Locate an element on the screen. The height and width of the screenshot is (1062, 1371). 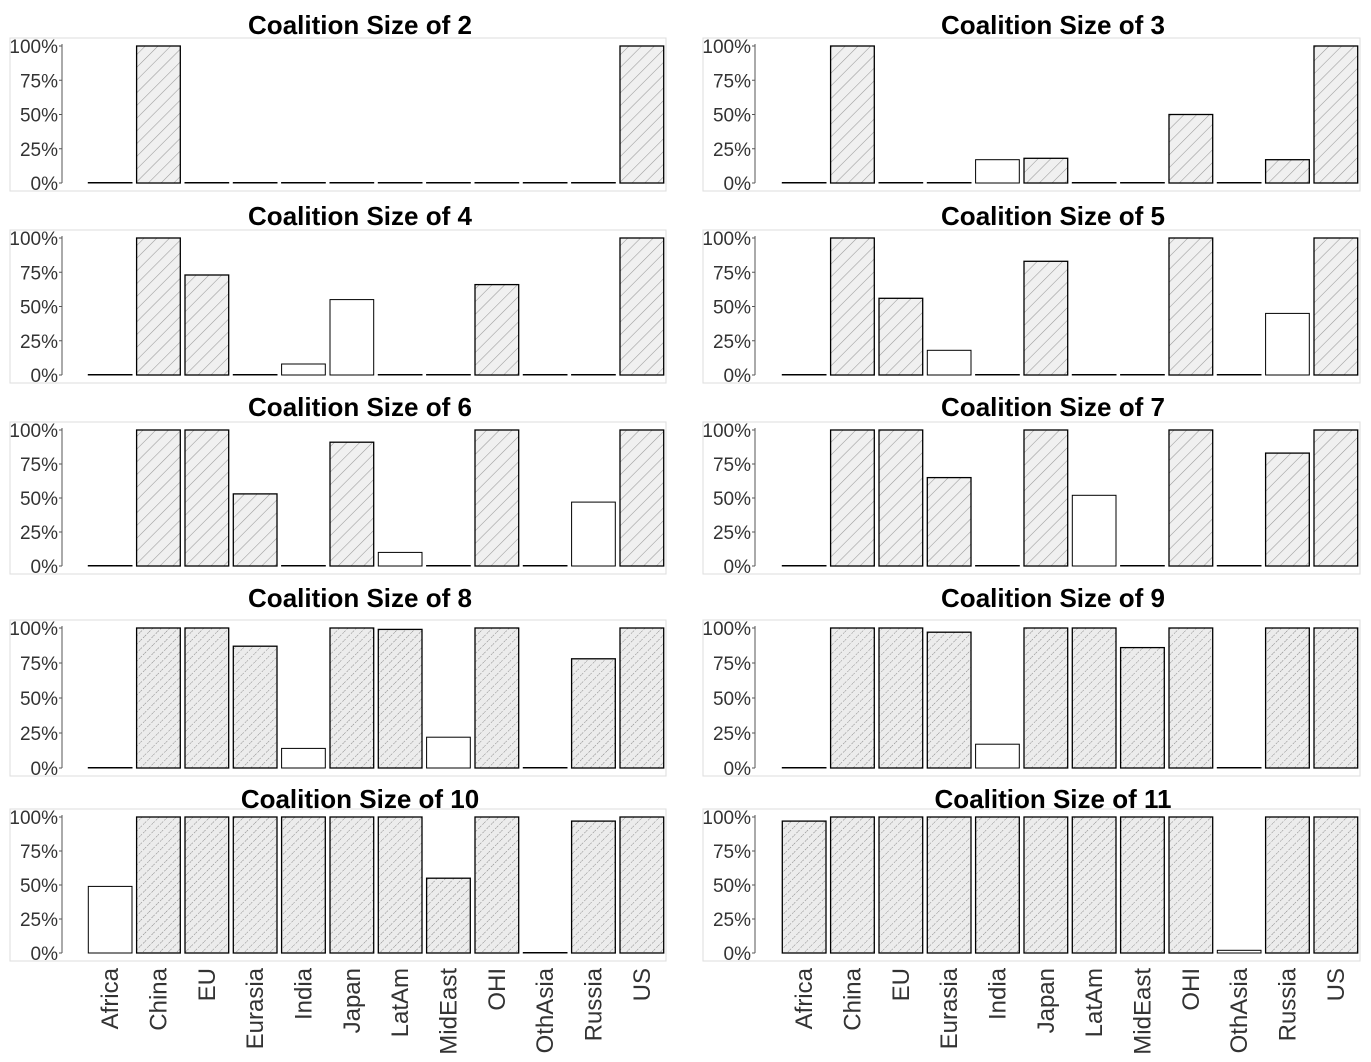
x-tick-label: US is located at coordinates (642, 984).